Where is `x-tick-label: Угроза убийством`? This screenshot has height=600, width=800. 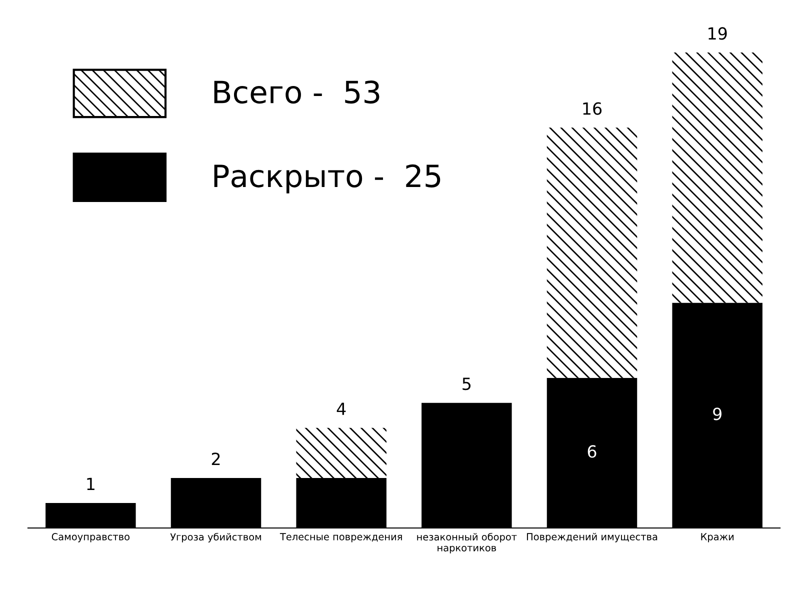
x-tick-label: Угроза убийством is located at coordinates (216, 537).